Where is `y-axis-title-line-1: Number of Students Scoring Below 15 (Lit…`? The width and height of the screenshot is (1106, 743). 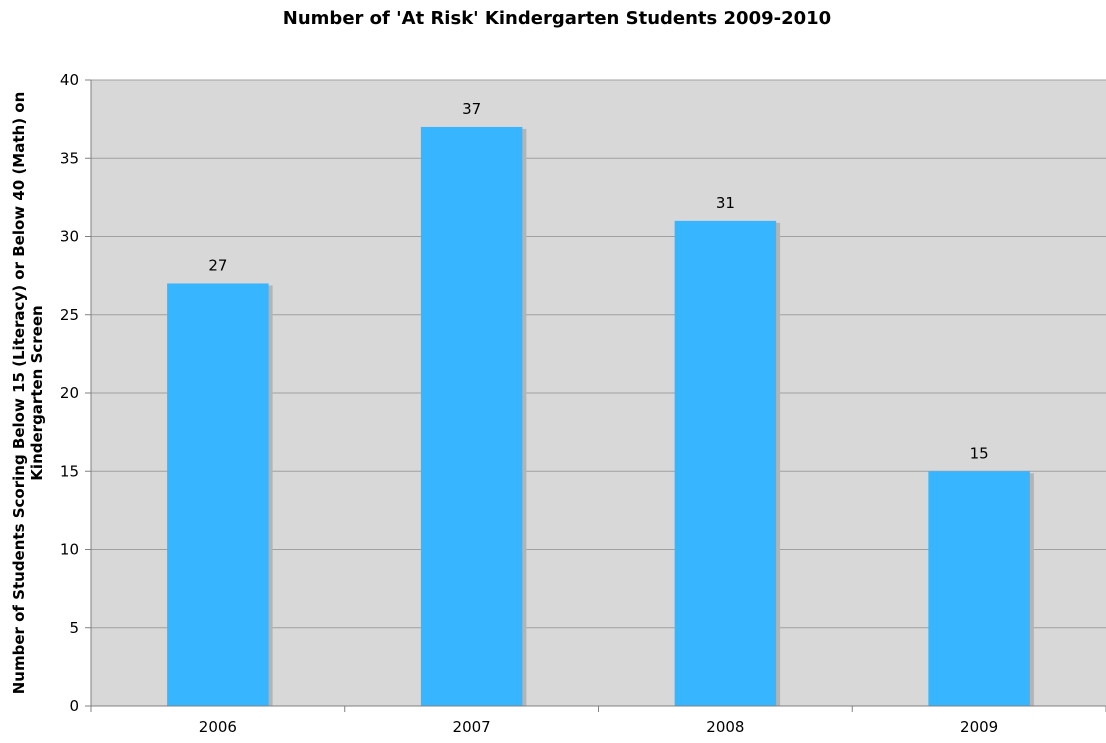 y-axis-title-line-1: Number of Students Scoring Below 15 (Lit… is located at coordinates (19, 393).